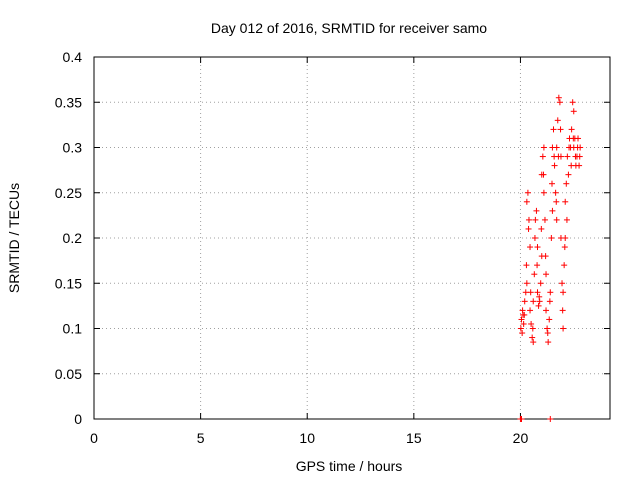  Describe the element at coordinates (68, 283) in the screenshot. I see `y-tick-label: 0.15` at that location.